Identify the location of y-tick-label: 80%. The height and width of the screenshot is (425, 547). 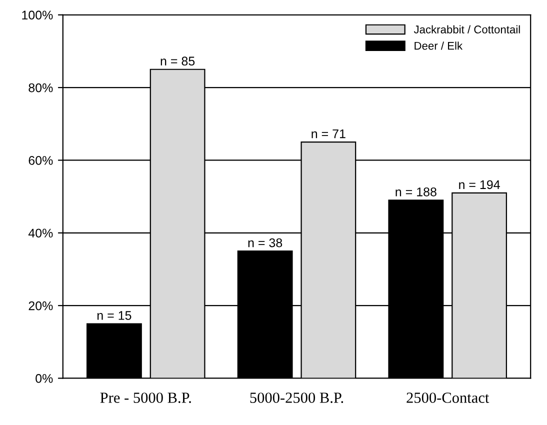
(40, 87).